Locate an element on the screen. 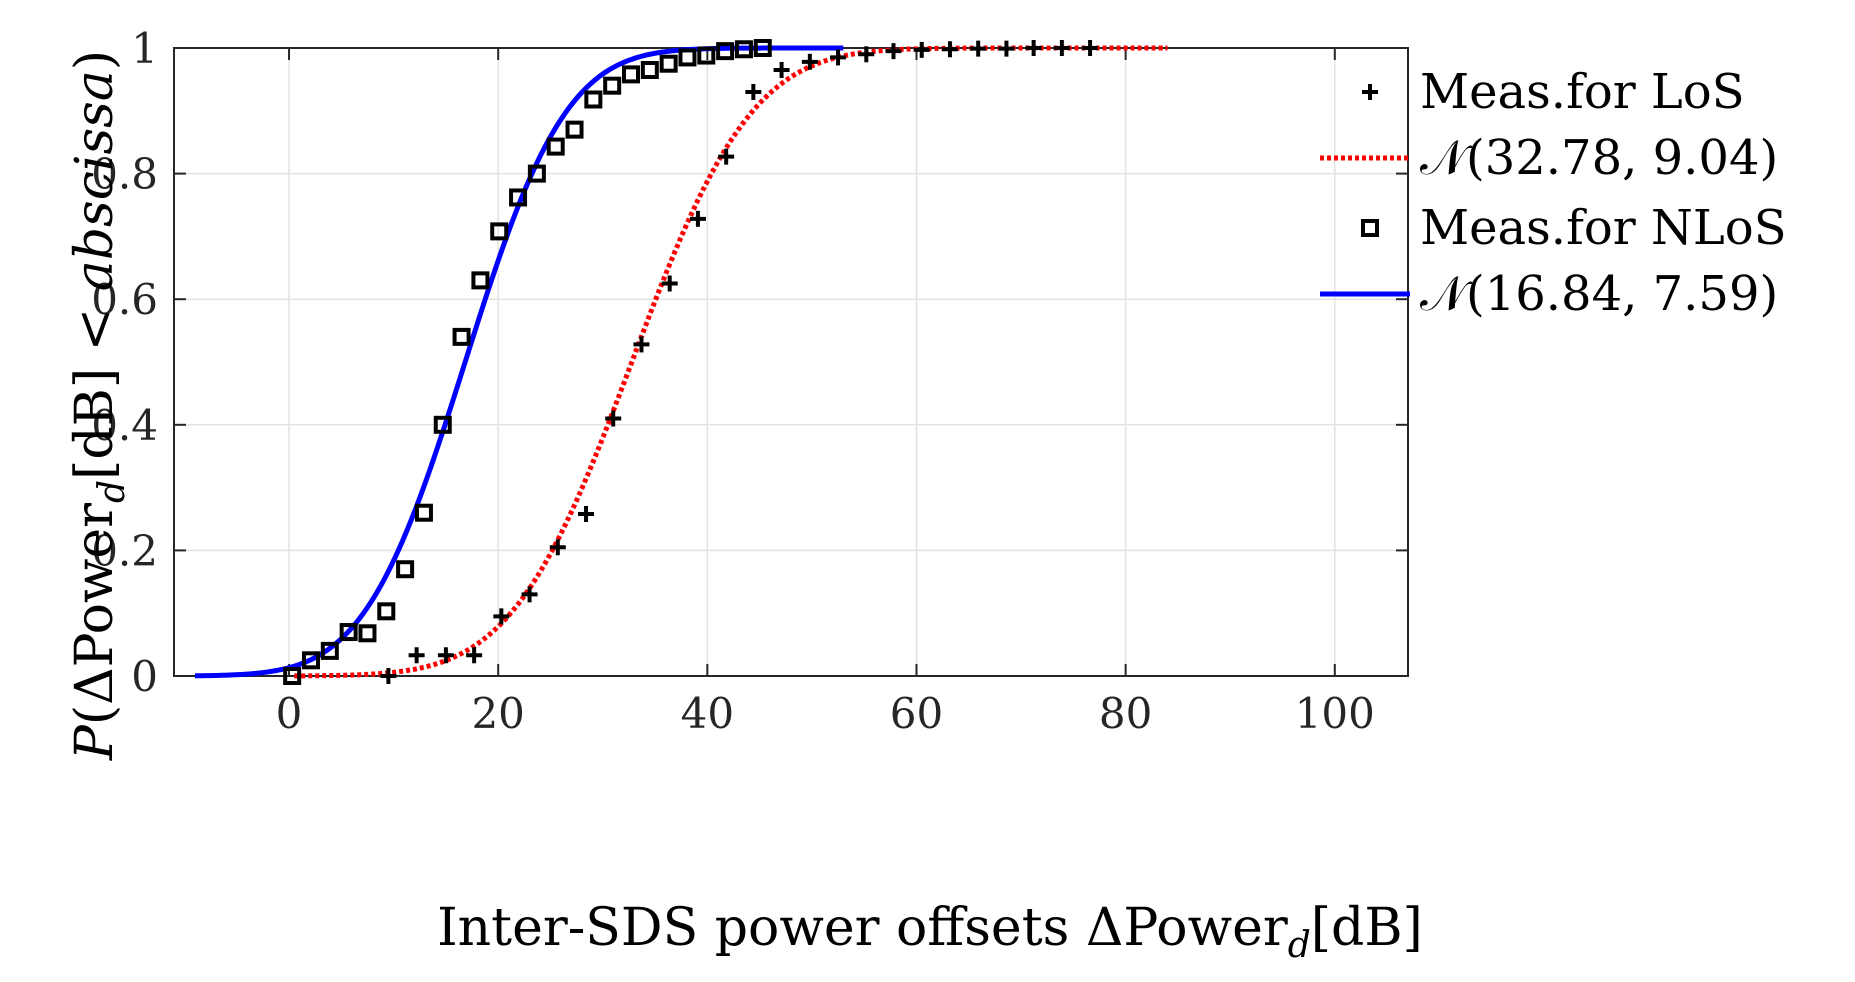 Image resolution: width=1855 pixels, height=982 pixels. x-tick-label: 100 is located at coordinates (1335, 713).